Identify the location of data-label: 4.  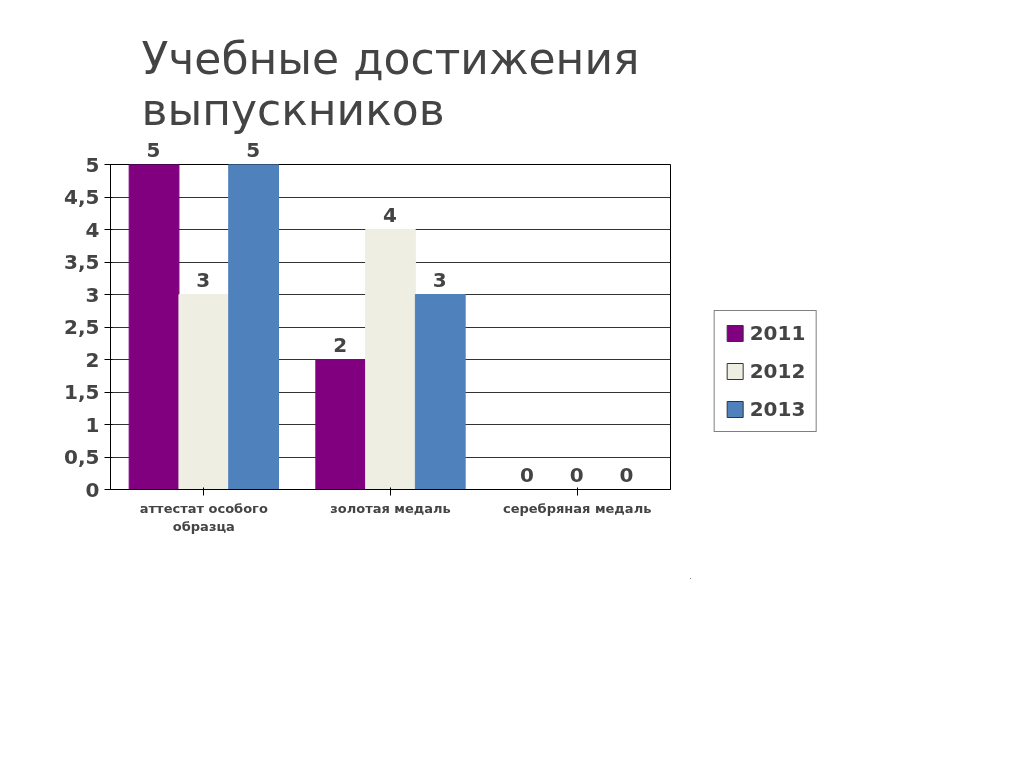
(390, 215).